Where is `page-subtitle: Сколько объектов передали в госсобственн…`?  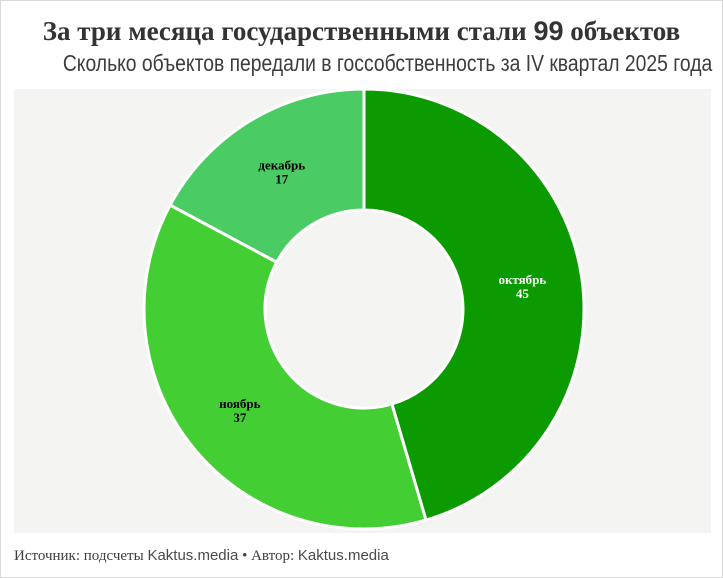 page-subtitle: Сколько объектов передали в госсобственн… is located at coordinates (361, 63).